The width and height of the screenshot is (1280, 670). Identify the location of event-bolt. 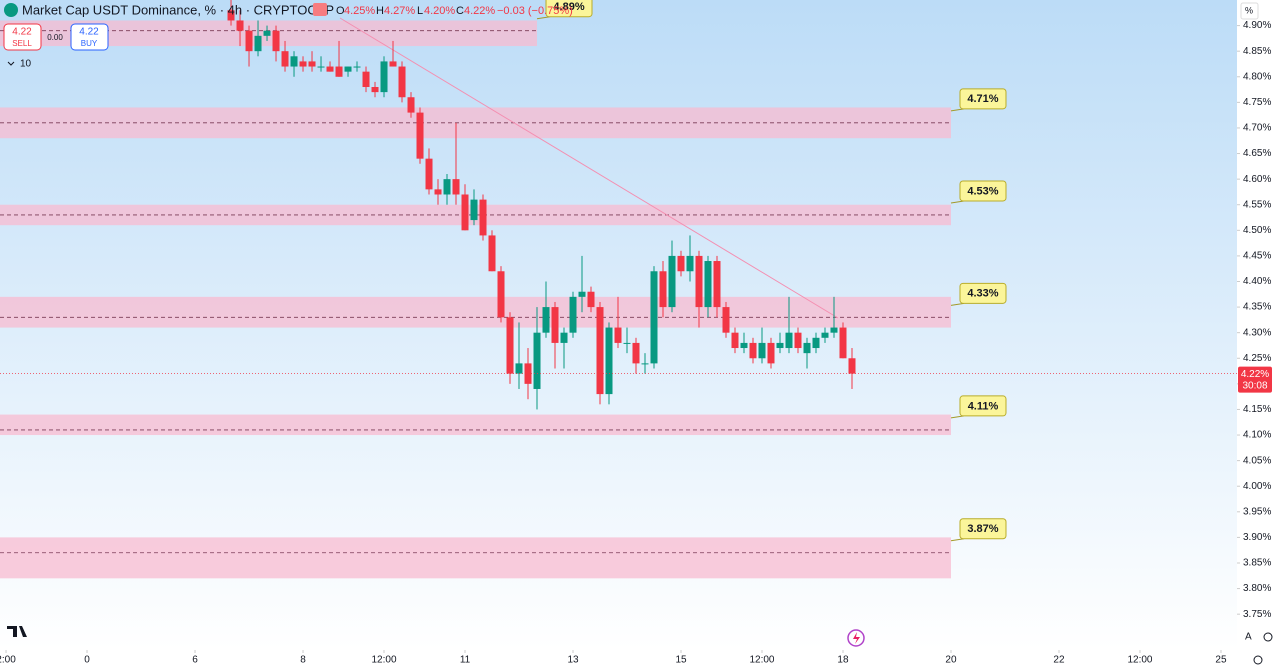
(856, 638).